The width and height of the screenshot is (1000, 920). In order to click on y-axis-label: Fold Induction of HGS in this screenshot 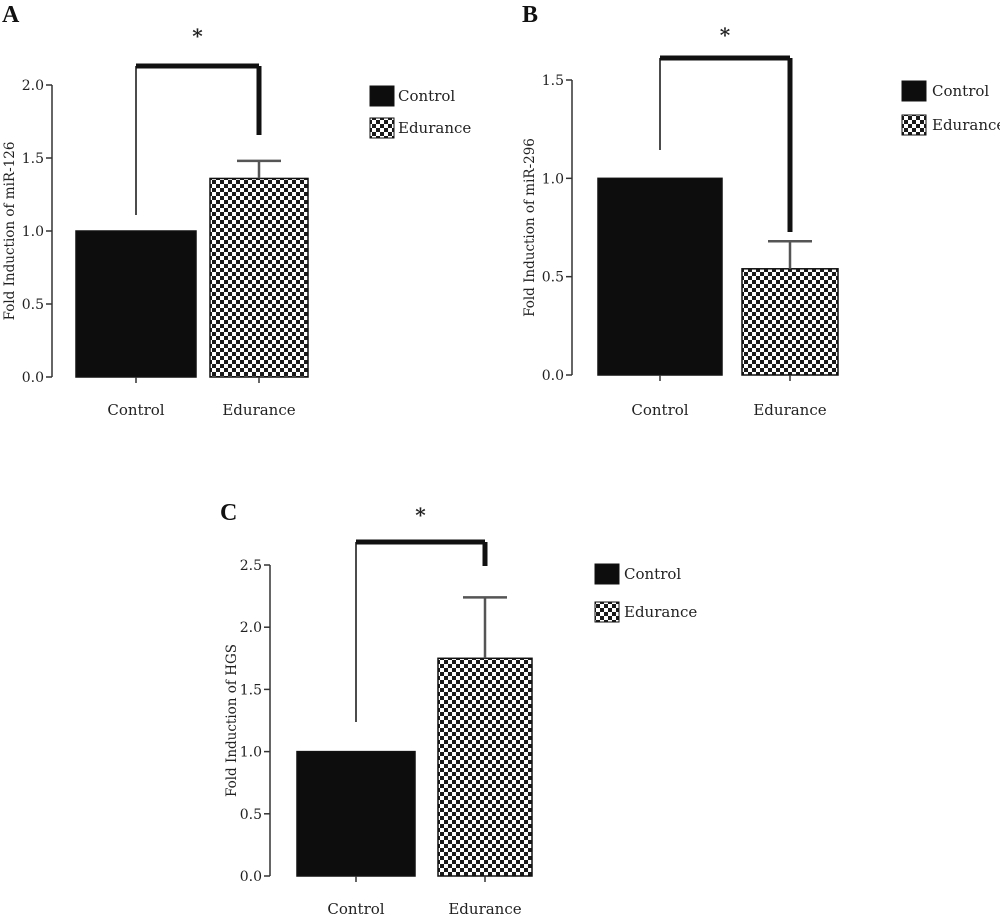, I will do `click(232, 720)`.